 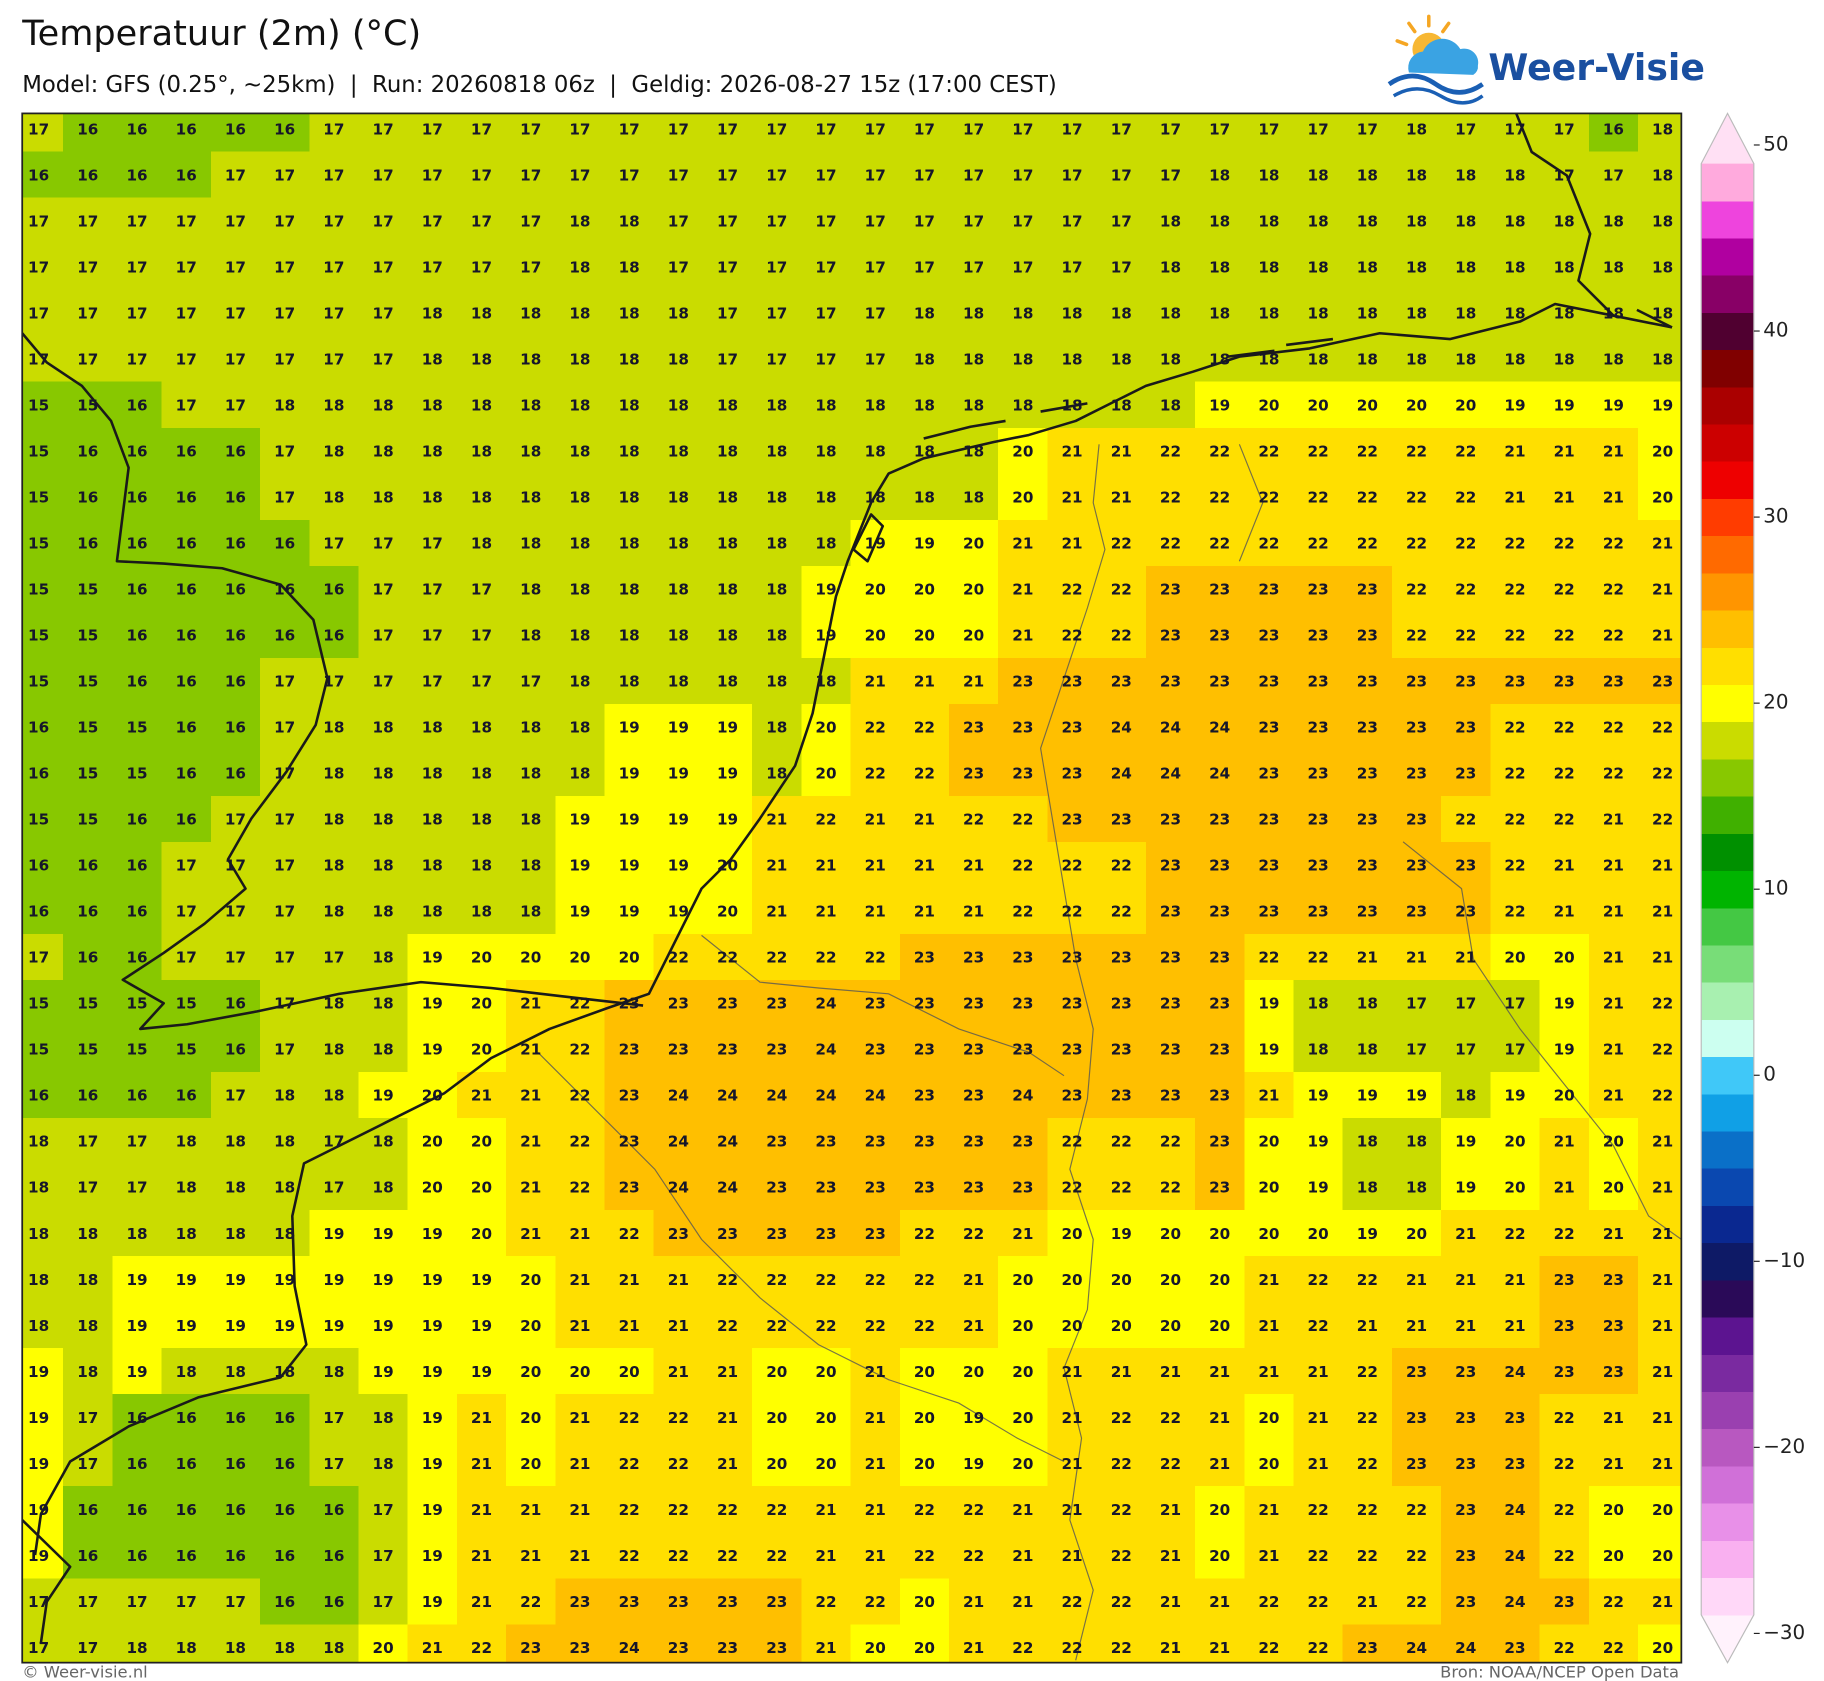 I want to click on logo-wave, so click(x=1438, y=96).